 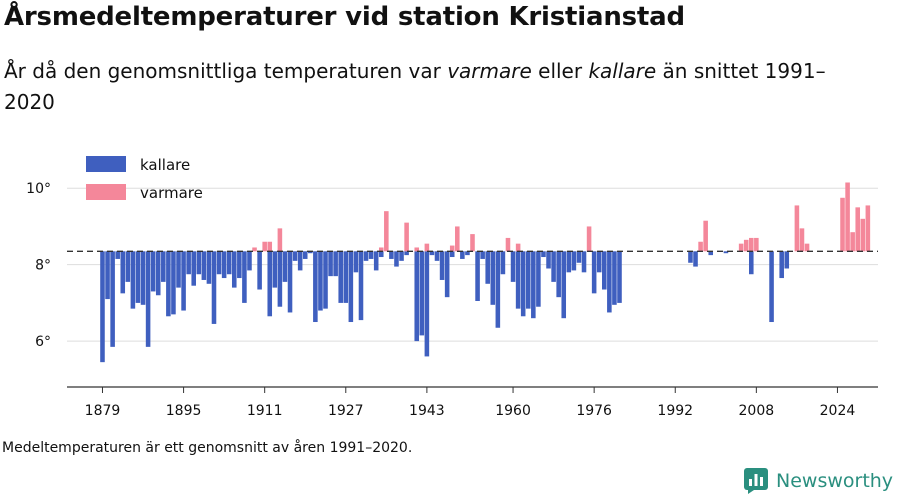 What do you see at coordinates (838, 411) in the screenshot?
I see `x-tick-label: 2024` at bounding box center [838, 411].